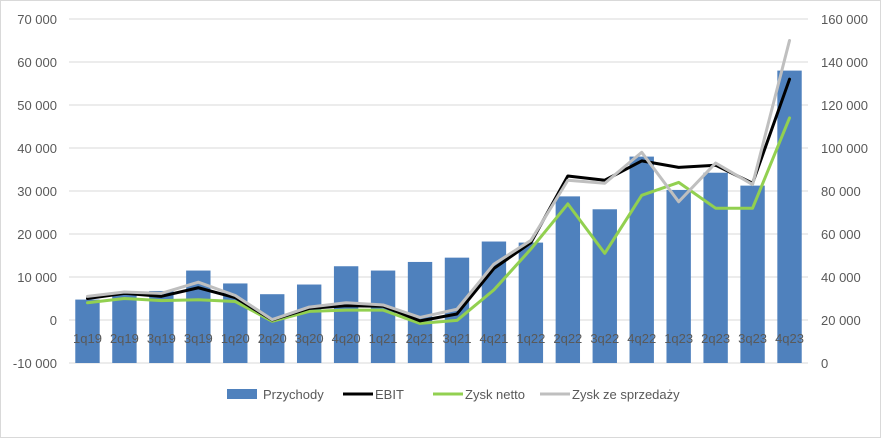 The width and height of the screenshot is (881, 442). I want to click on right-axis-tick-label: 80 000, so click(841, 191).